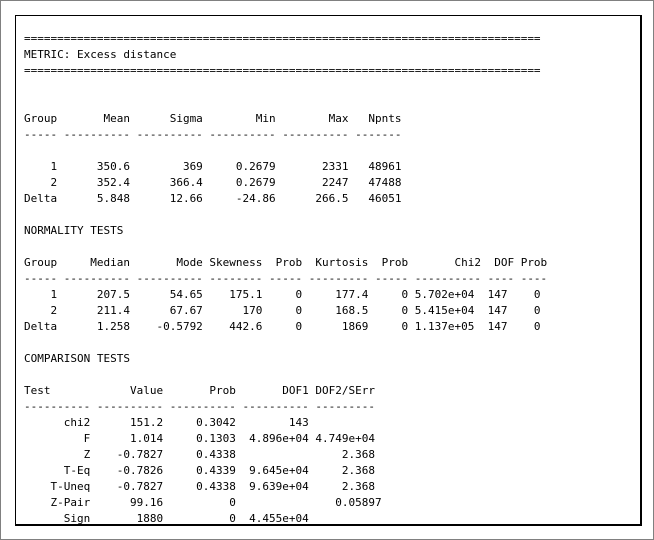 The width and height of the screenshot is (654, 540). What do you see at coordinates (213, 118) in the screenshot?
I see `summary-header: Group Mean Sigma Min Max Npnts` at bounding box center [213, 118].